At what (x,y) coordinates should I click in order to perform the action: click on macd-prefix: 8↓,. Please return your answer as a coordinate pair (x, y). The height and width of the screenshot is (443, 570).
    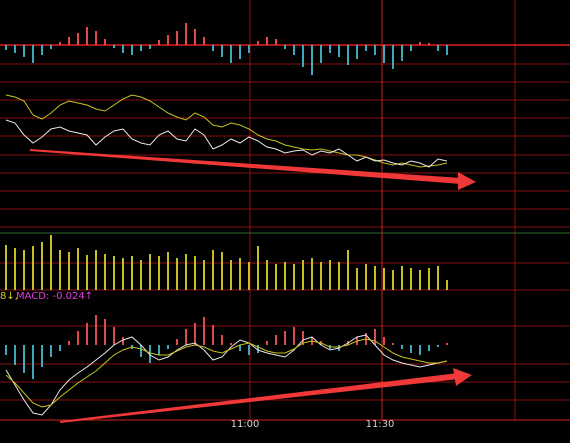
    Looking at the image, I should click on (9, 296).